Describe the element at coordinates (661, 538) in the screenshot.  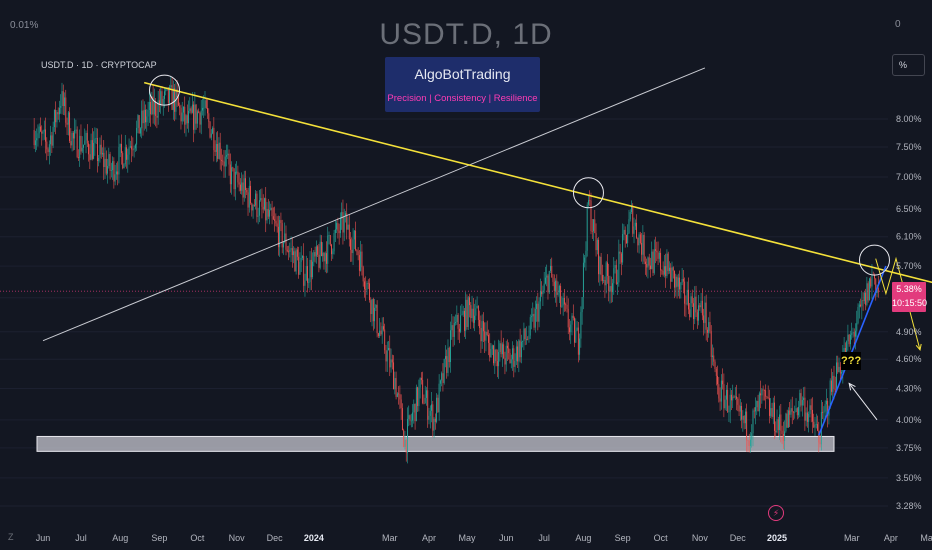
I see `x-tick-label: Oct` at that location.